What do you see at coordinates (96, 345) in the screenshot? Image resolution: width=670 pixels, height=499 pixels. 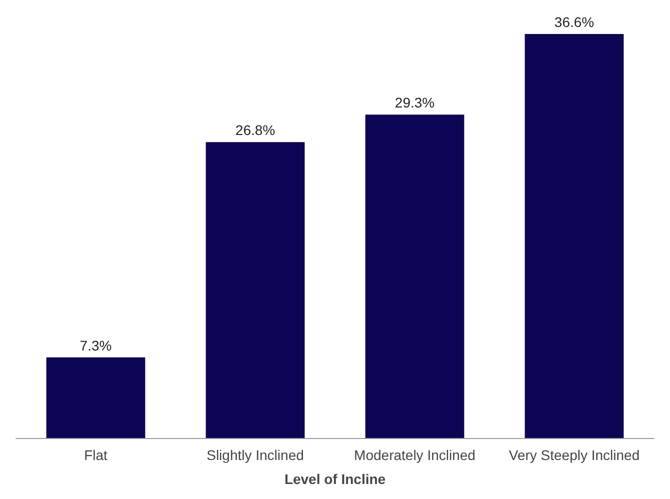 I see `data-label: 7.3%` at bounding box center [96, 345].